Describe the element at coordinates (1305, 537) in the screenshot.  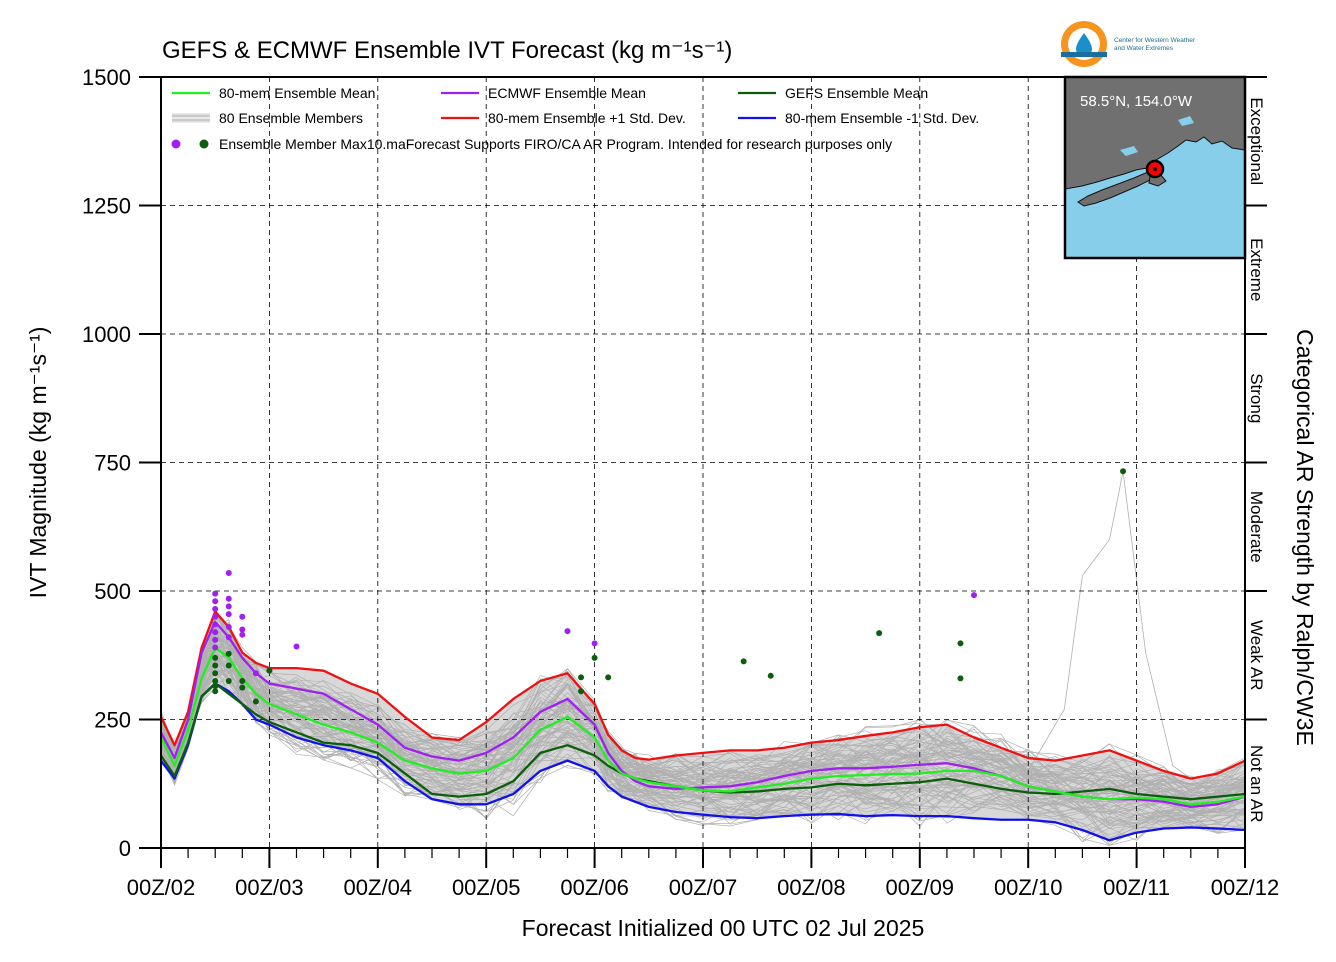
I see `right-axis-title: Categorical AR Strength by Ralph/CW3E` at that location.